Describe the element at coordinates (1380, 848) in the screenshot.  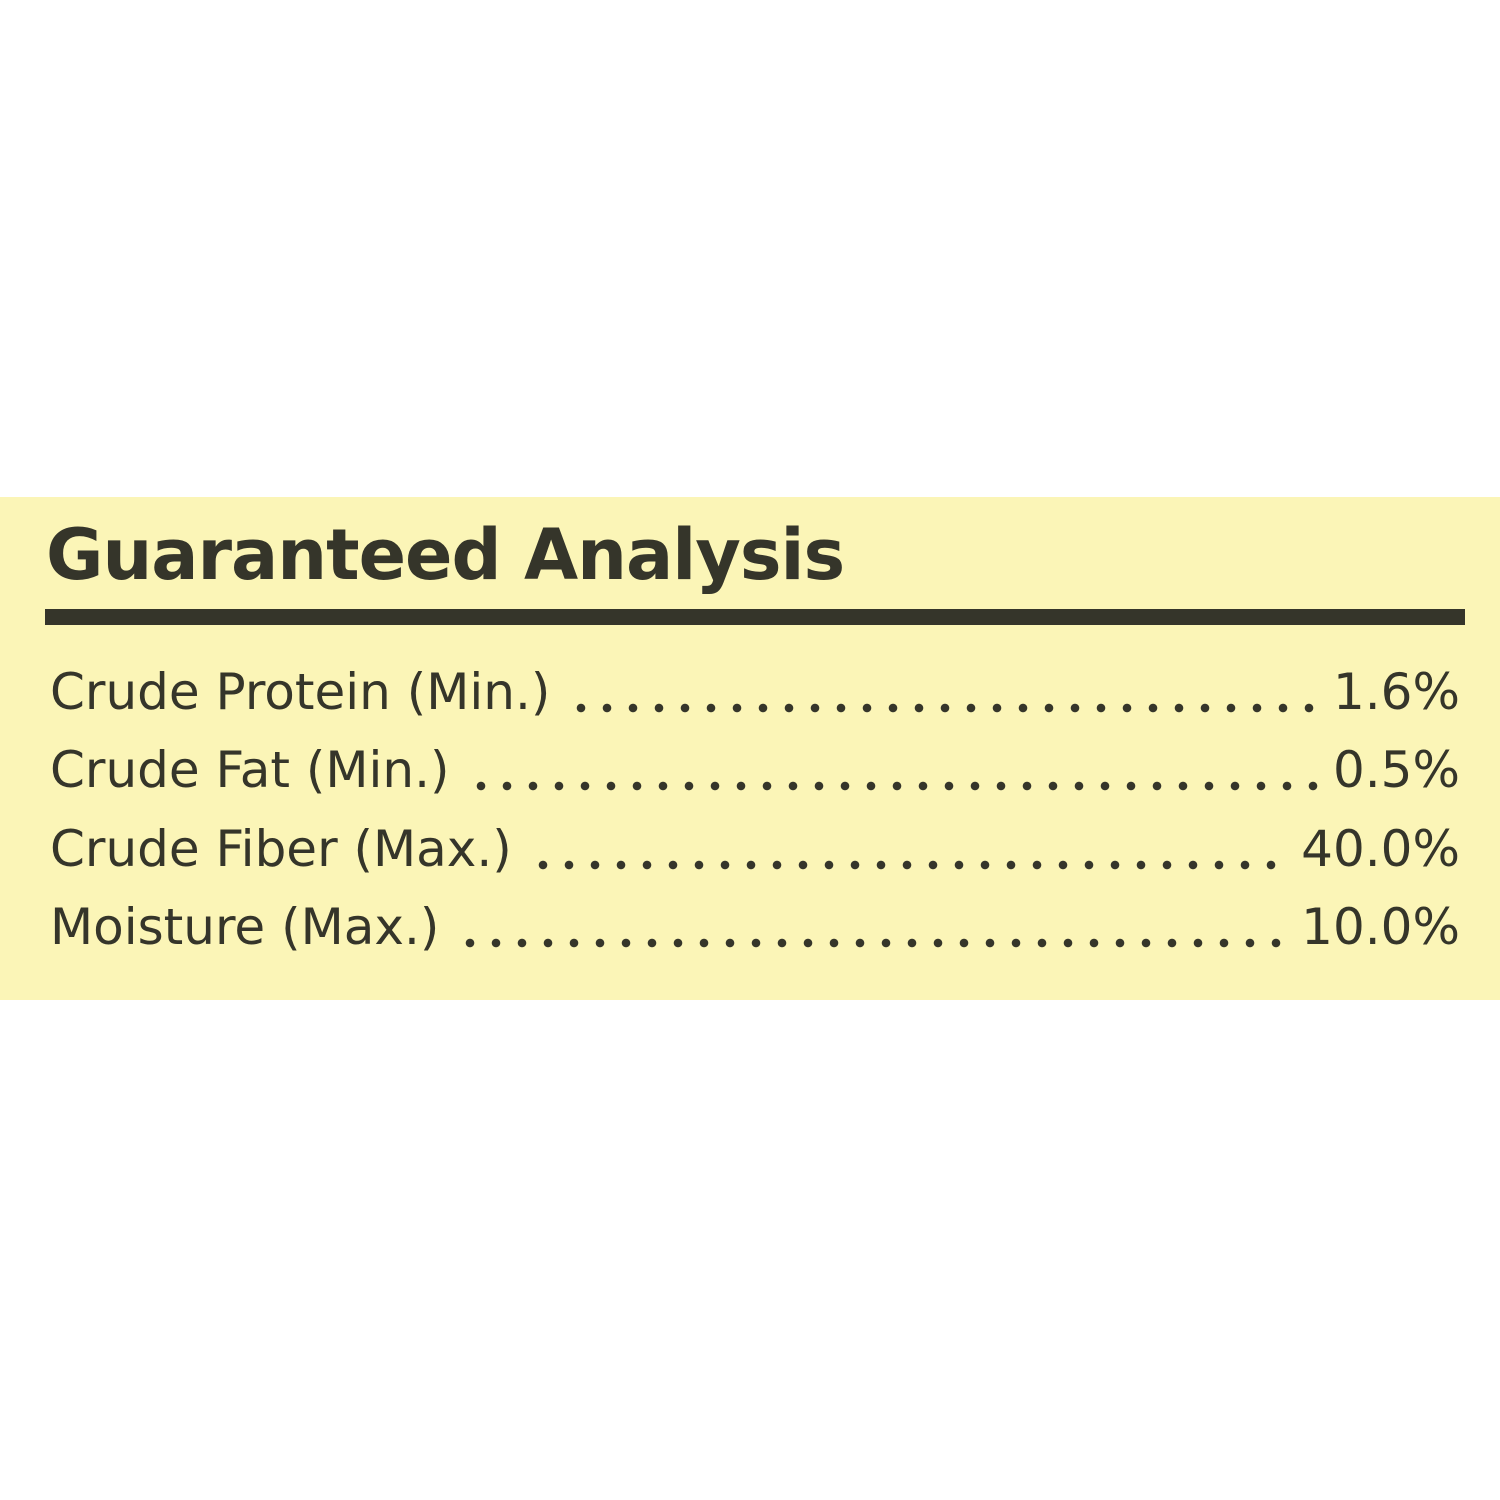
I see `row-value: 40.0%` at that location.